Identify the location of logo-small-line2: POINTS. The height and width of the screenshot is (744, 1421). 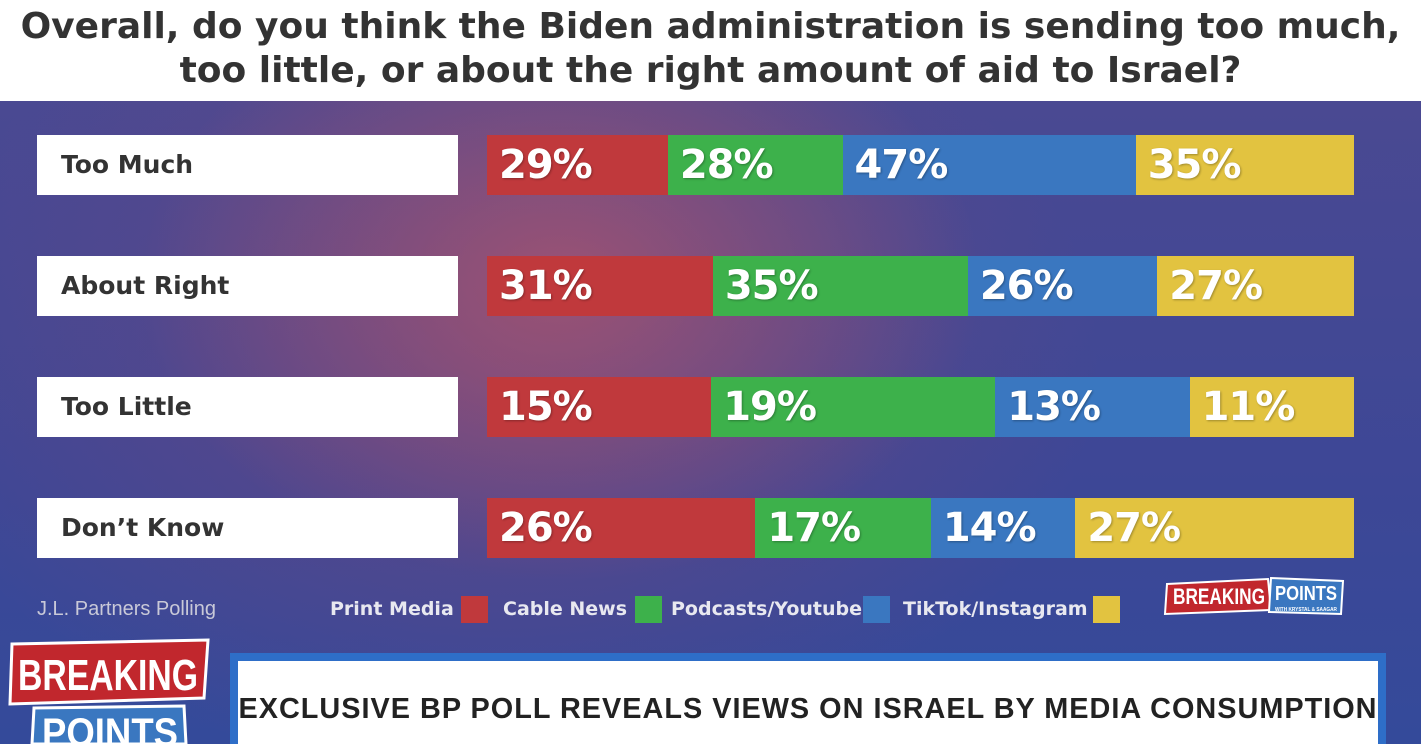
(1306, 594).